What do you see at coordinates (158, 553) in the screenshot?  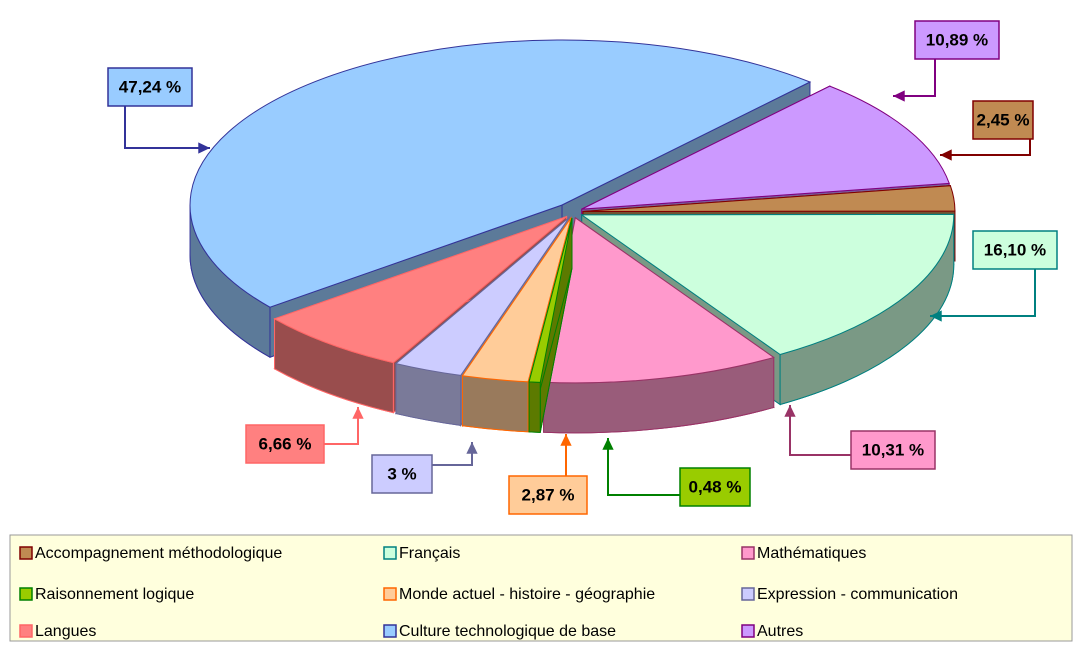 I see `legend-label: Accompagnement méthodologique` at bounding box center [158, 553].